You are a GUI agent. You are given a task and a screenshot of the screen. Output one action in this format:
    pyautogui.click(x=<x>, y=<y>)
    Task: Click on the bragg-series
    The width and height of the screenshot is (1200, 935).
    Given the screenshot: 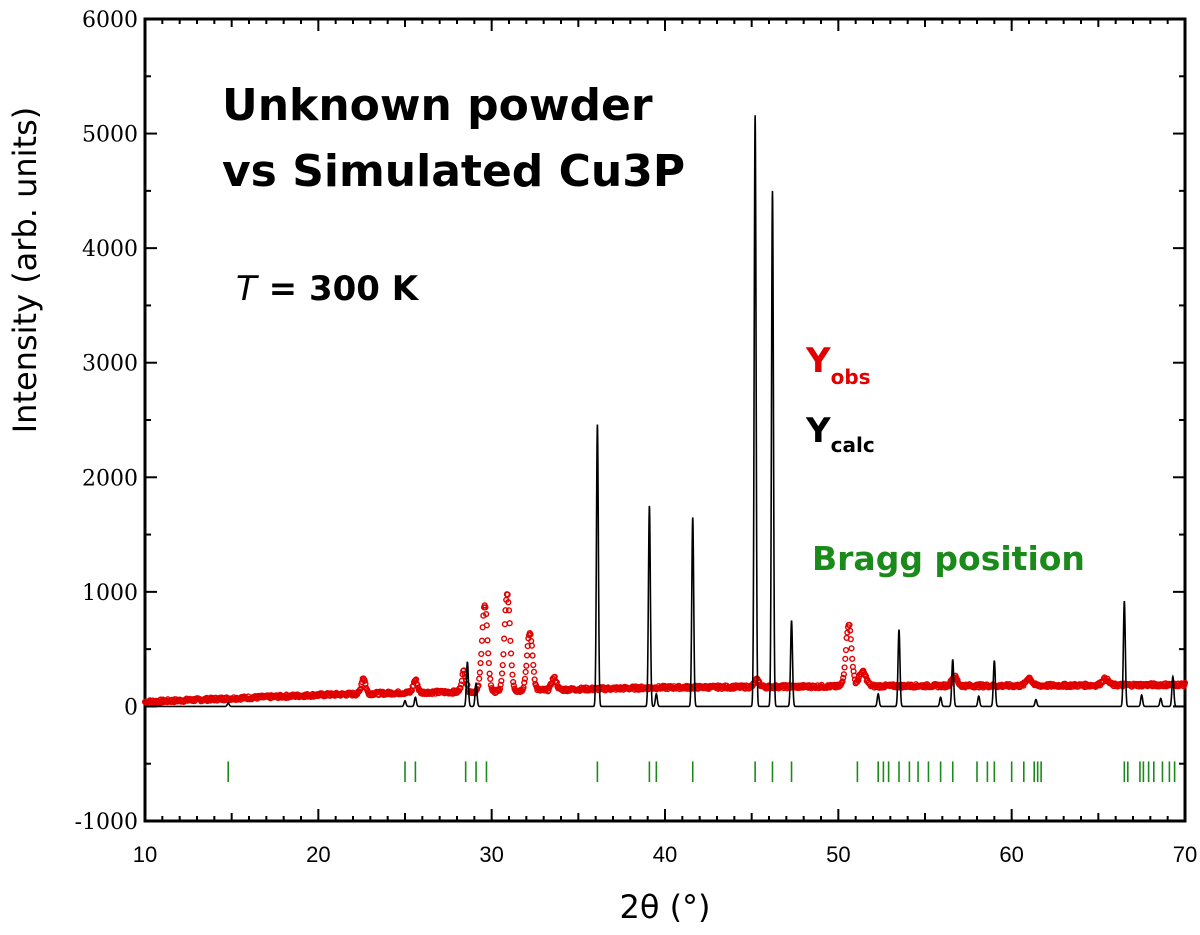 What is the action you would take?
    pyautogui.click(x=701, y=772)
    